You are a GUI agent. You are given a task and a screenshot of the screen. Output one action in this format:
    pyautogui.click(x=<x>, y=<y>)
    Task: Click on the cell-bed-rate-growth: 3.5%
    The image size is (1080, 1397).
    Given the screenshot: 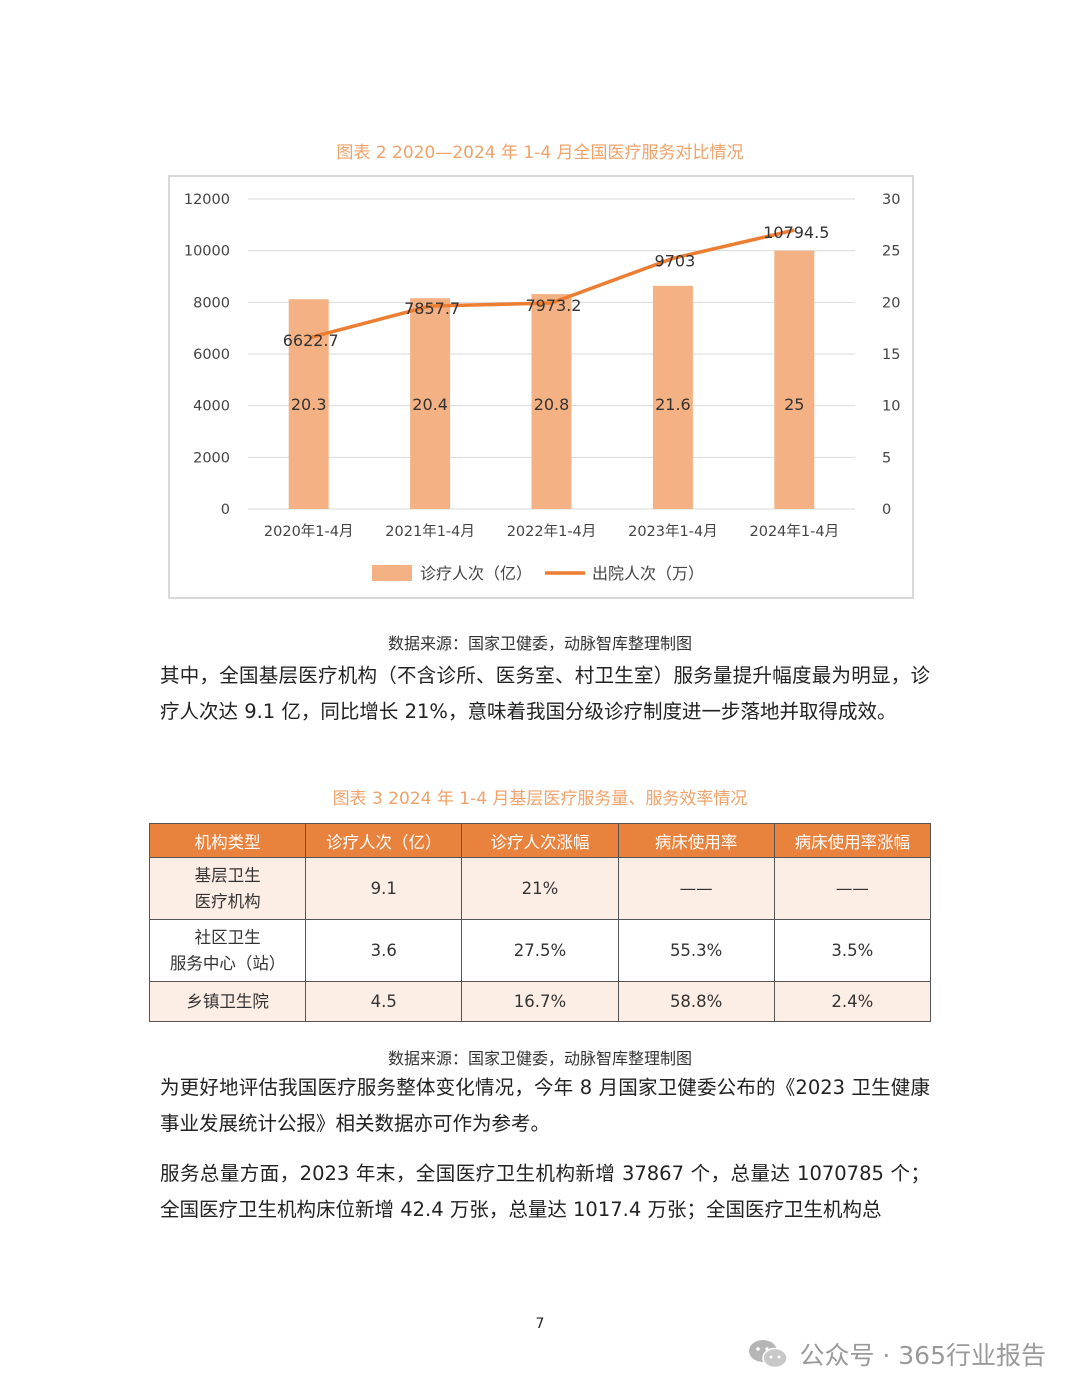 What is the action you would take?
    pyautogui.click(x=852, y=950)
    